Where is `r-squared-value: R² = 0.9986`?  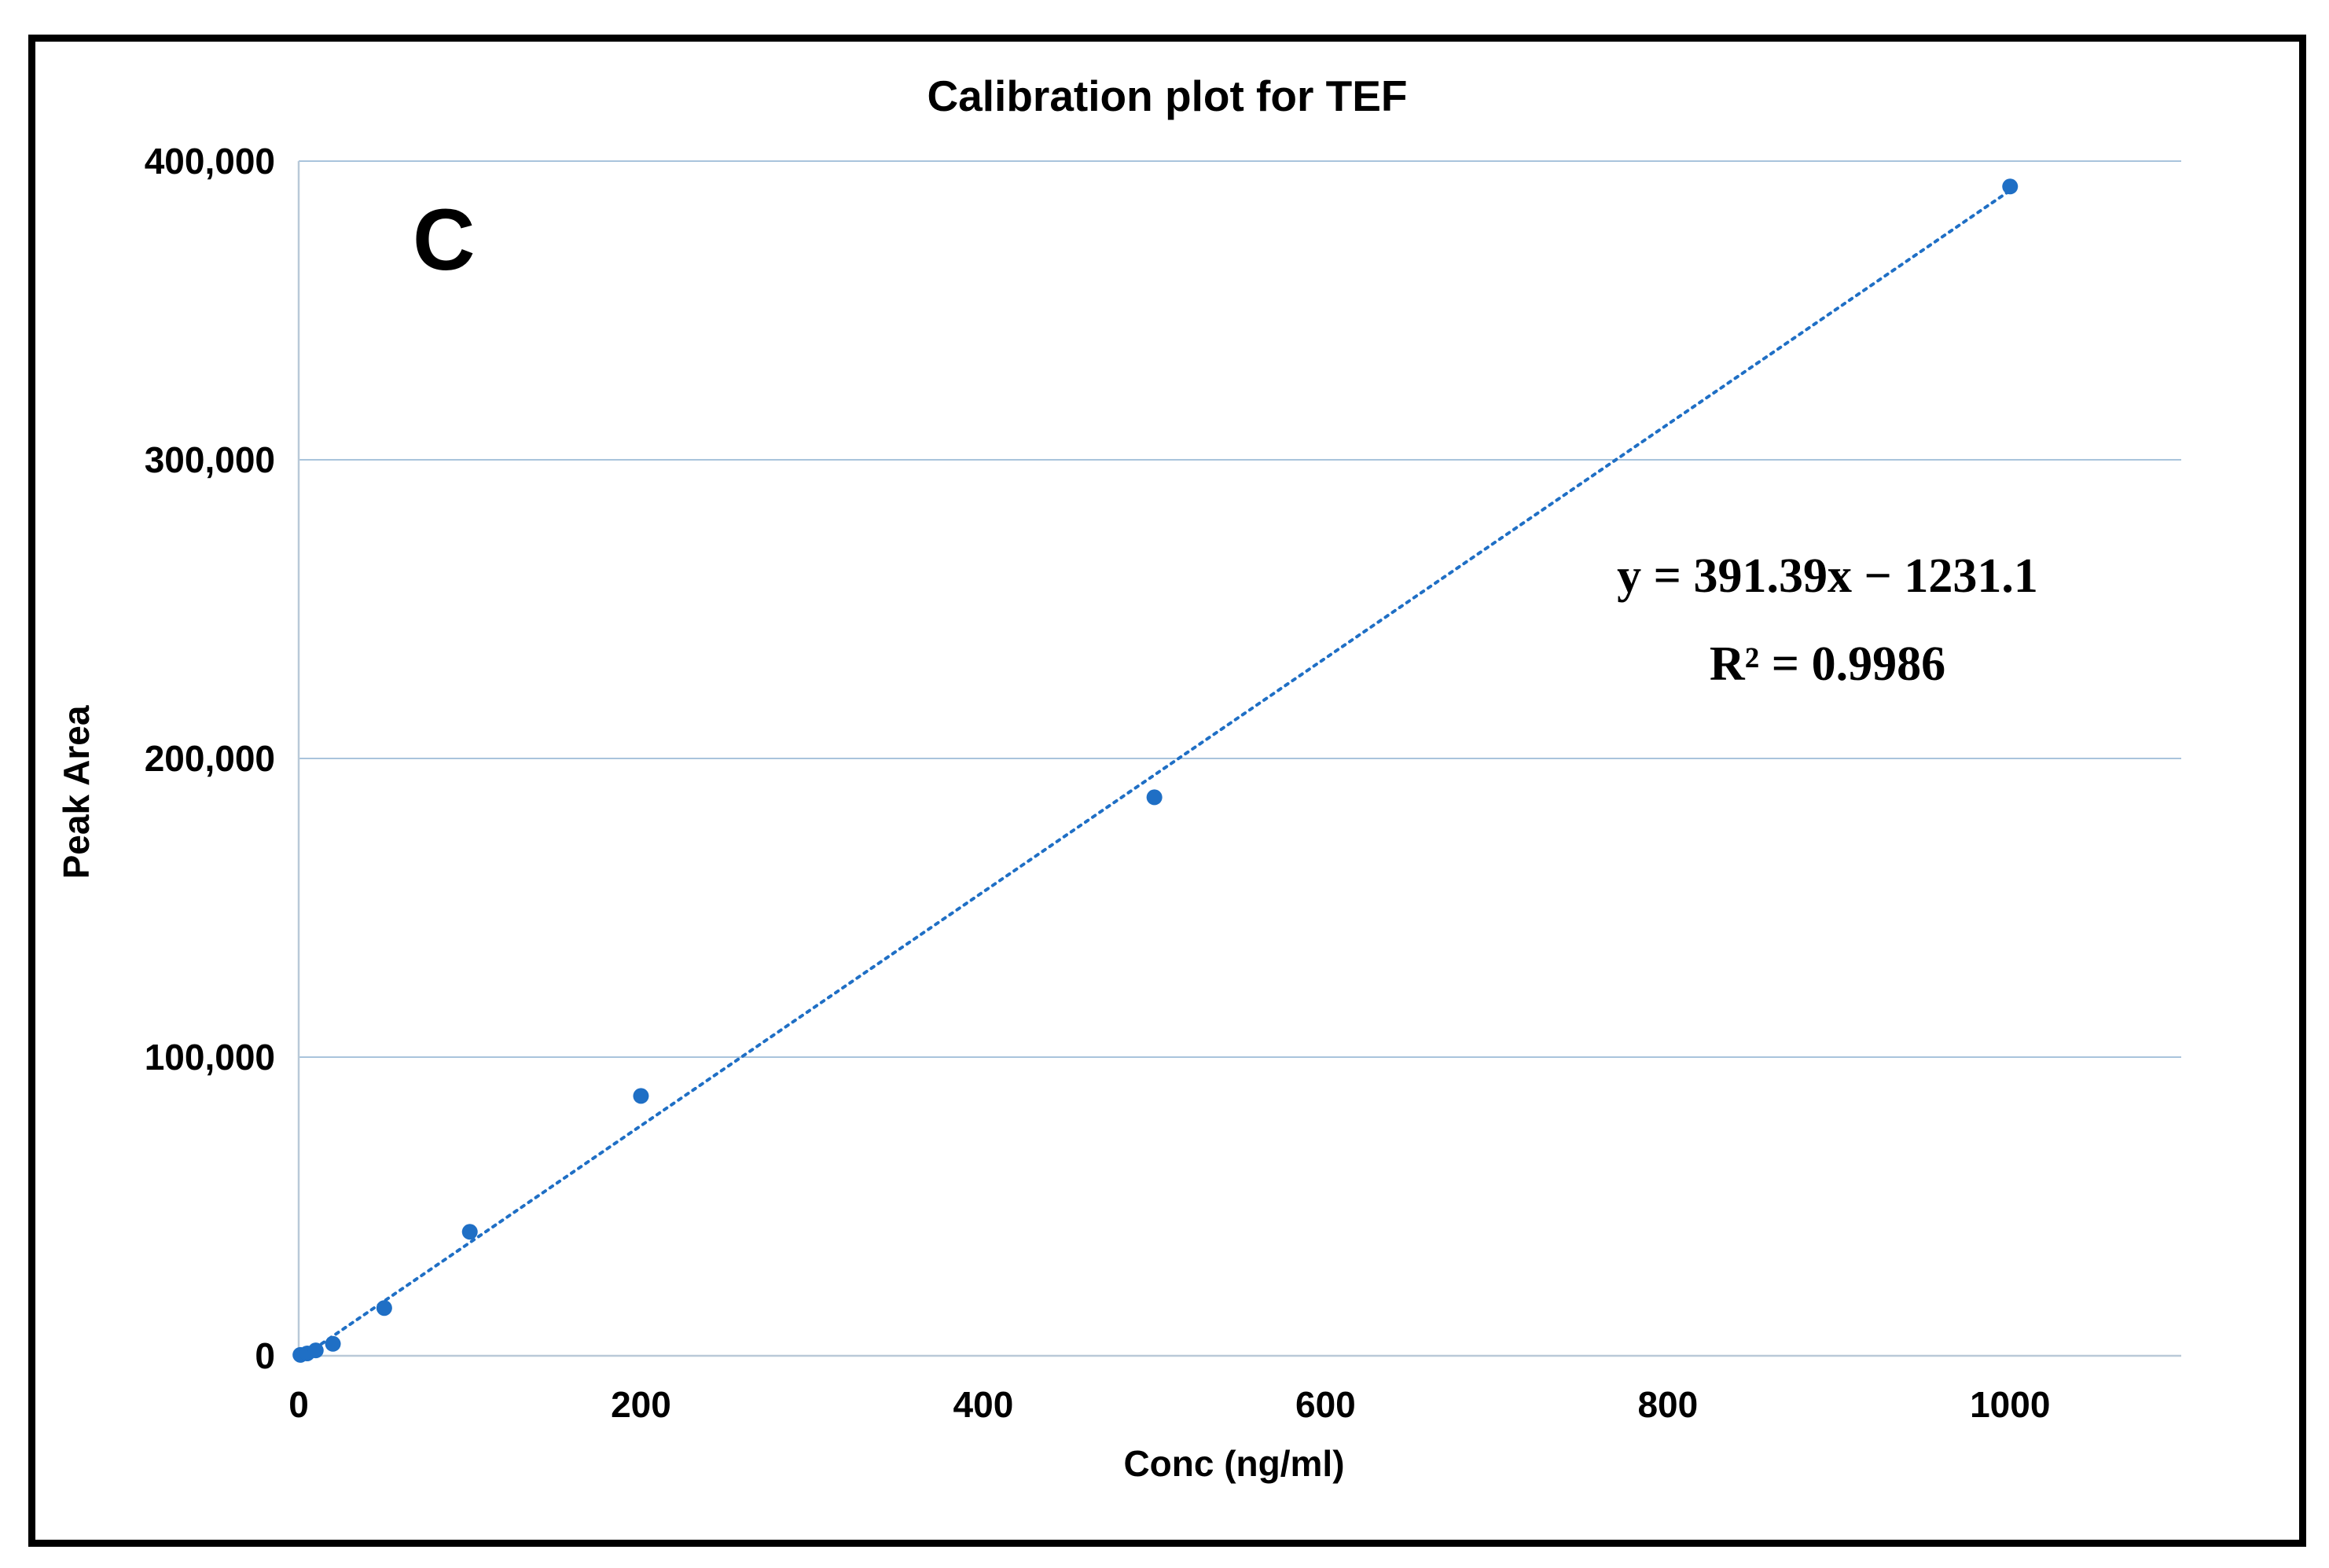
r-squared-value: R² = 0.9986 is located at coordinates (1827, 664).